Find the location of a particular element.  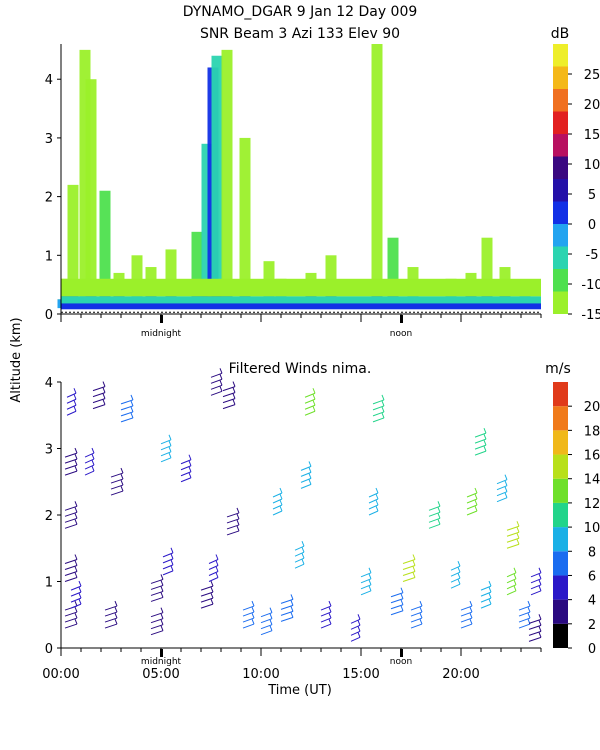

wind-marker-tick is located at coordinates (401, 653).